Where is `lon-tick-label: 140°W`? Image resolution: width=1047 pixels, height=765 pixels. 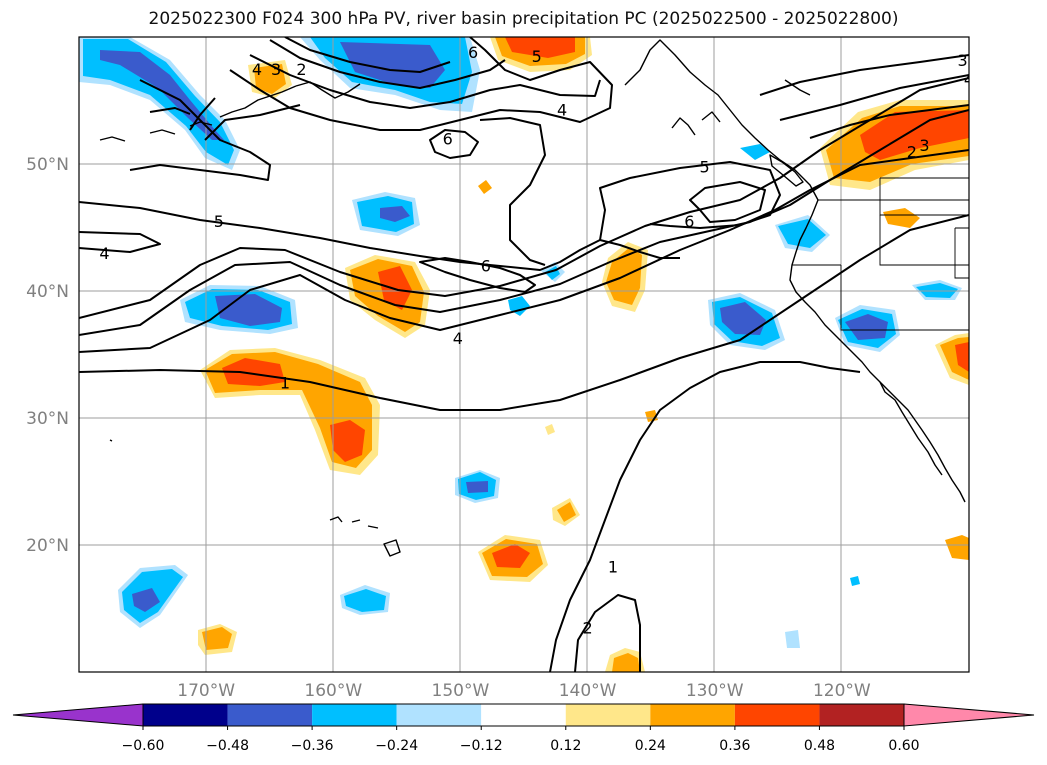 lon-tick-label: 140°W is located at coordinates (588, 691).